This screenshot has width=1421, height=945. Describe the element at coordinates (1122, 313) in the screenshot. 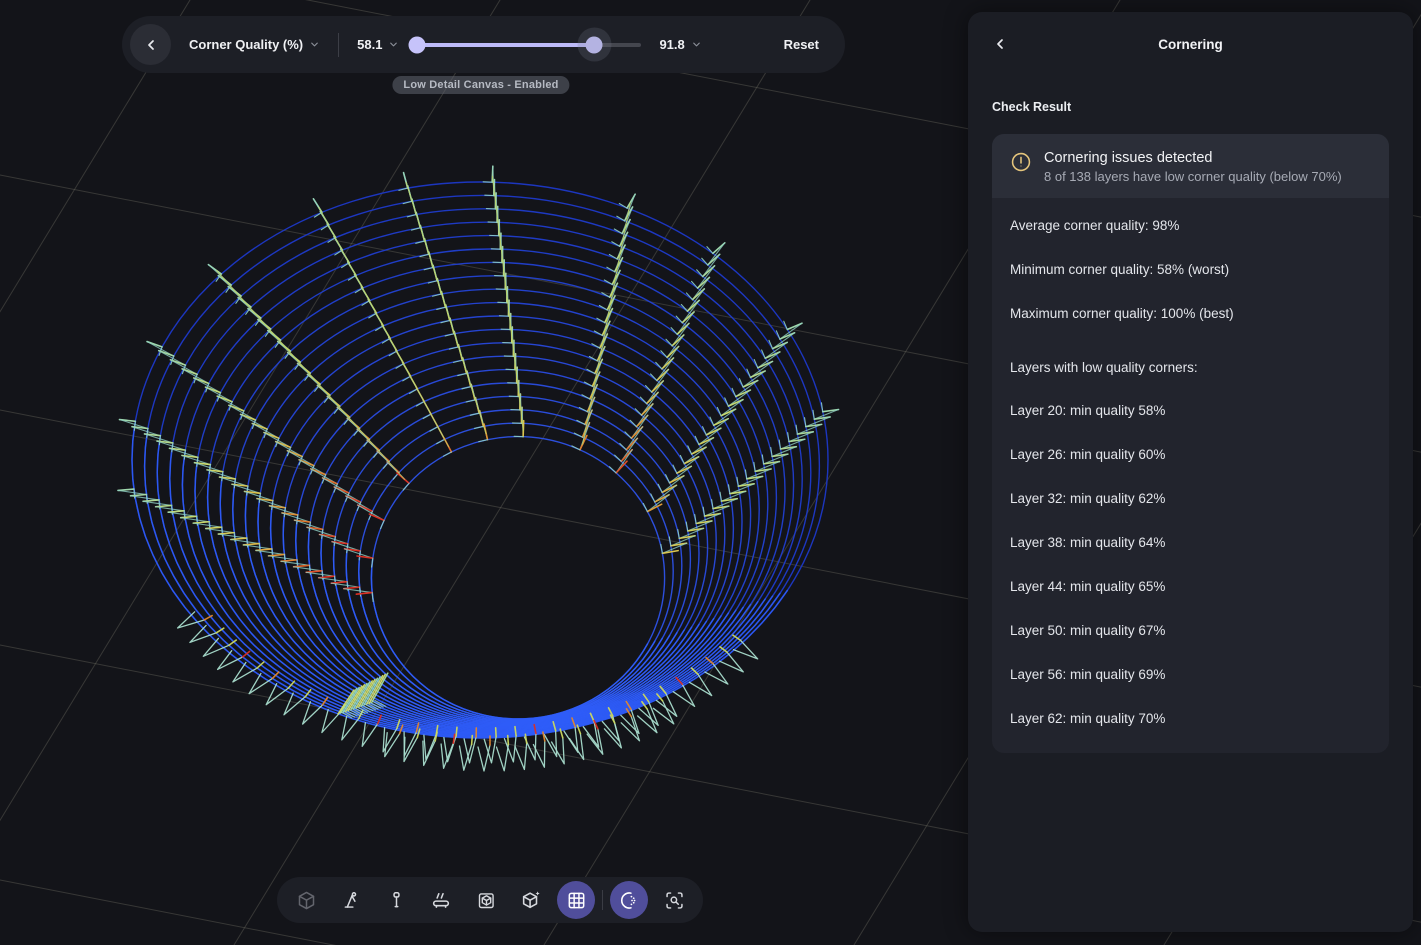

I see `stat-maximum: Maximum corner quality: 100% (best)` at that location.